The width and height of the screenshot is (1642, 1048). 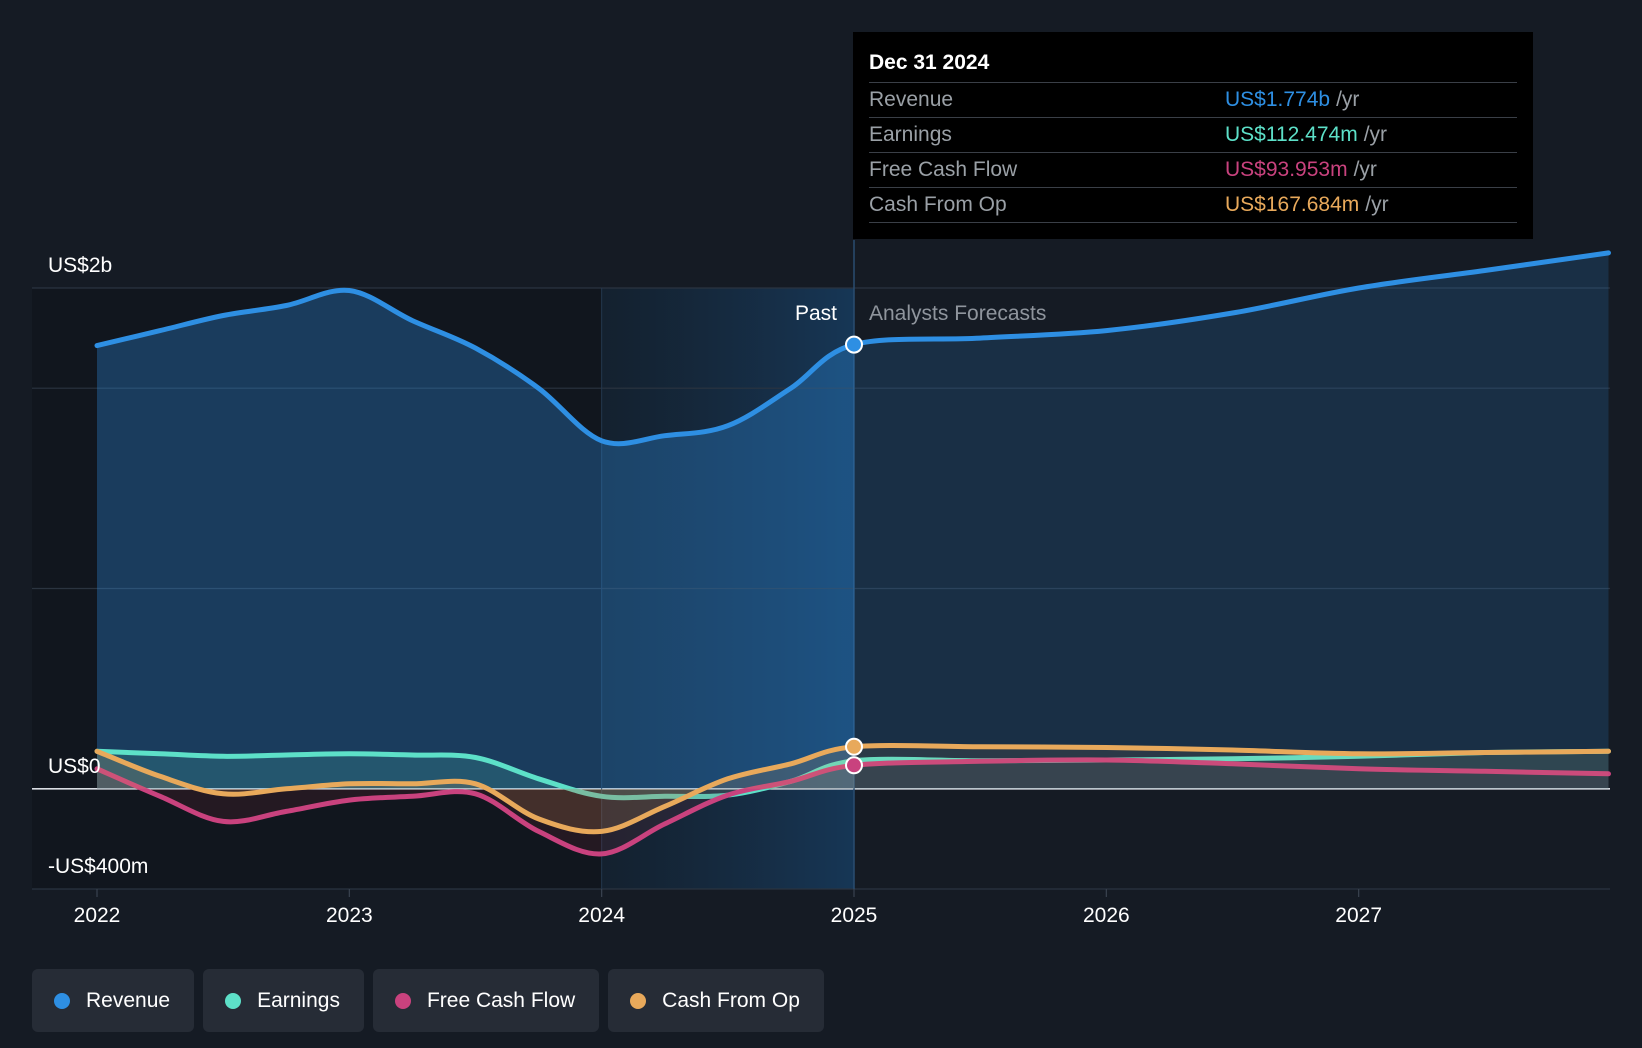 What do you see at coordinates (816, 313) in the screenshot?
I see `past-label: Past` at bounding box center [816, 313].